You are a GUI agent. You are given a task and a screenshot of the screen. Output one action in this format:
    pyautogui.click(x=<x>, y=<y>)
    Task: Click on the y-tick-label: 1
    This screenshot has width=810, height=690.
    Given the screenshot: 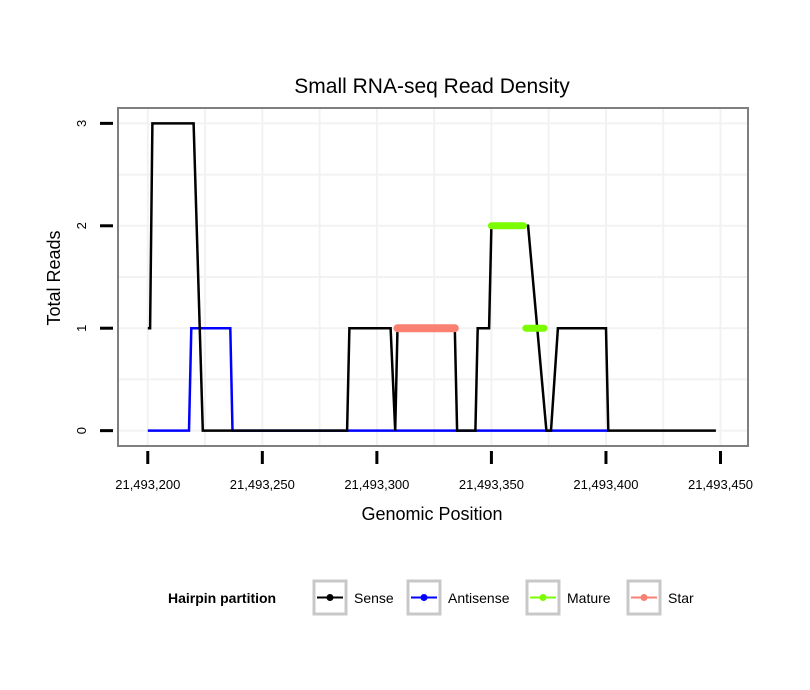 What is the action you would take?
    pyautogui.click(x=81, y=328)
    